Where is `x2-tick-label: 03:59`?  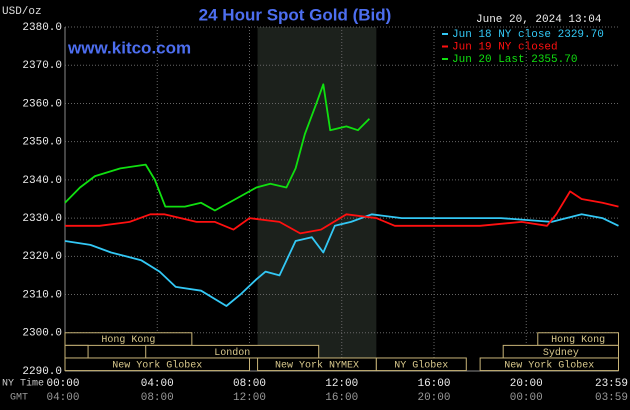
x2-tick-label: 03:59 is located at coordinates (611, 398).